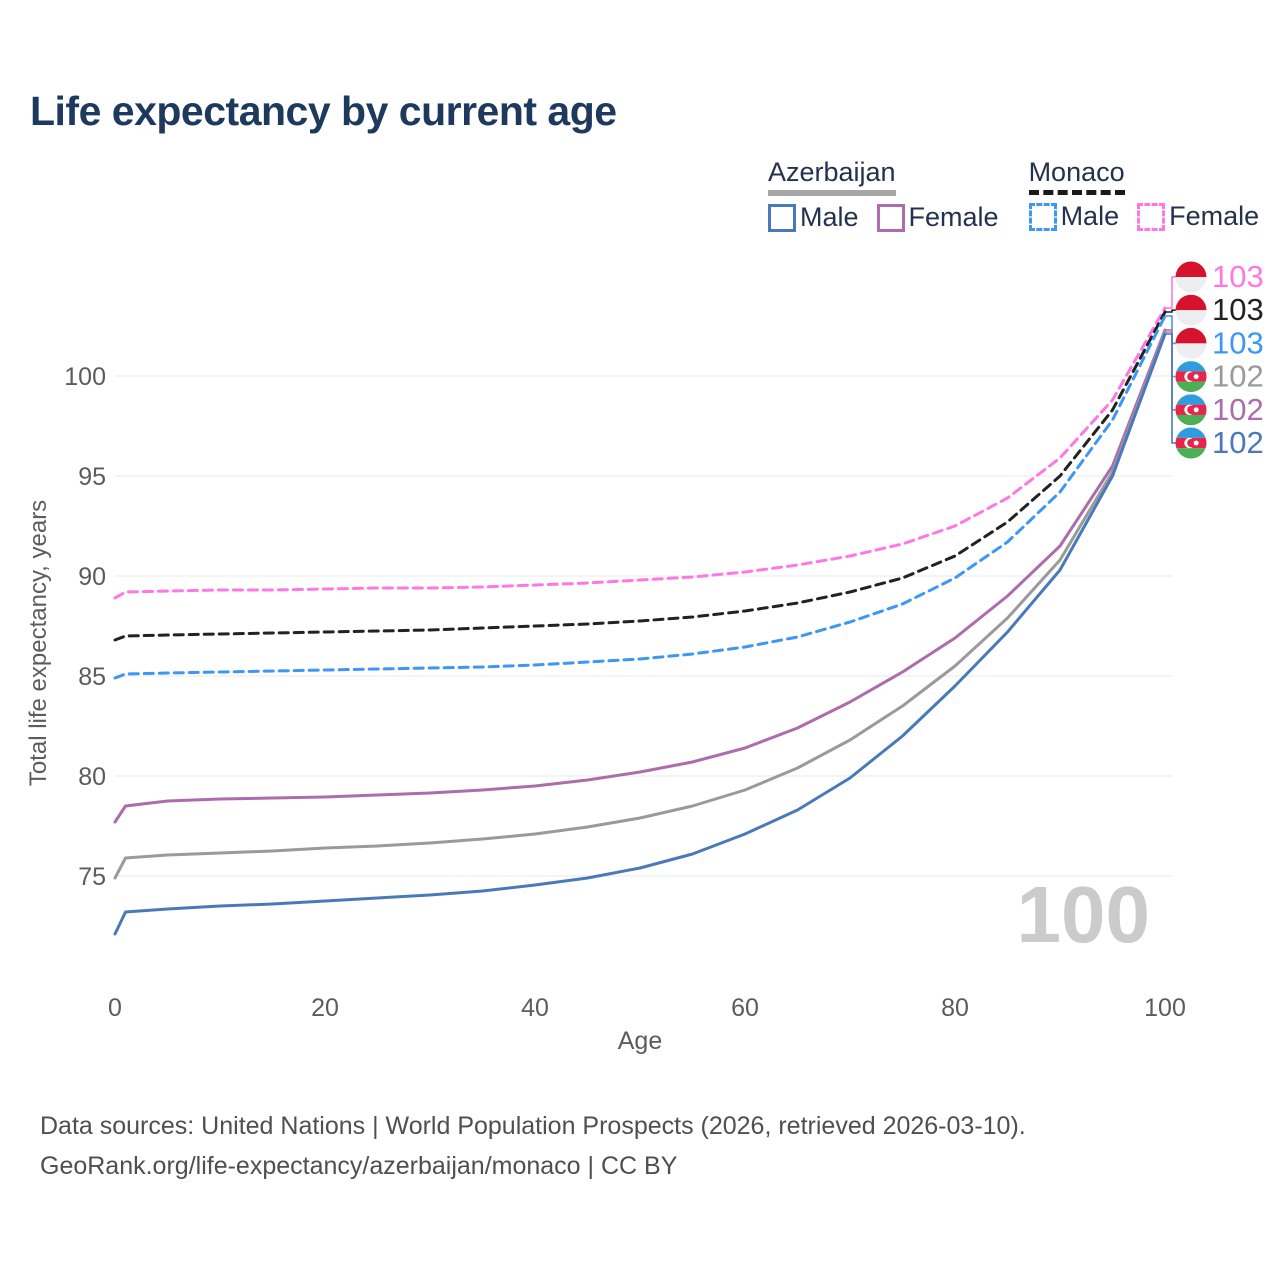  What do you see at coordinates (1238, 409) in the screenshot?
I see `end-value-azerbaijan-female: 102` at bounding box center [1238, 409].